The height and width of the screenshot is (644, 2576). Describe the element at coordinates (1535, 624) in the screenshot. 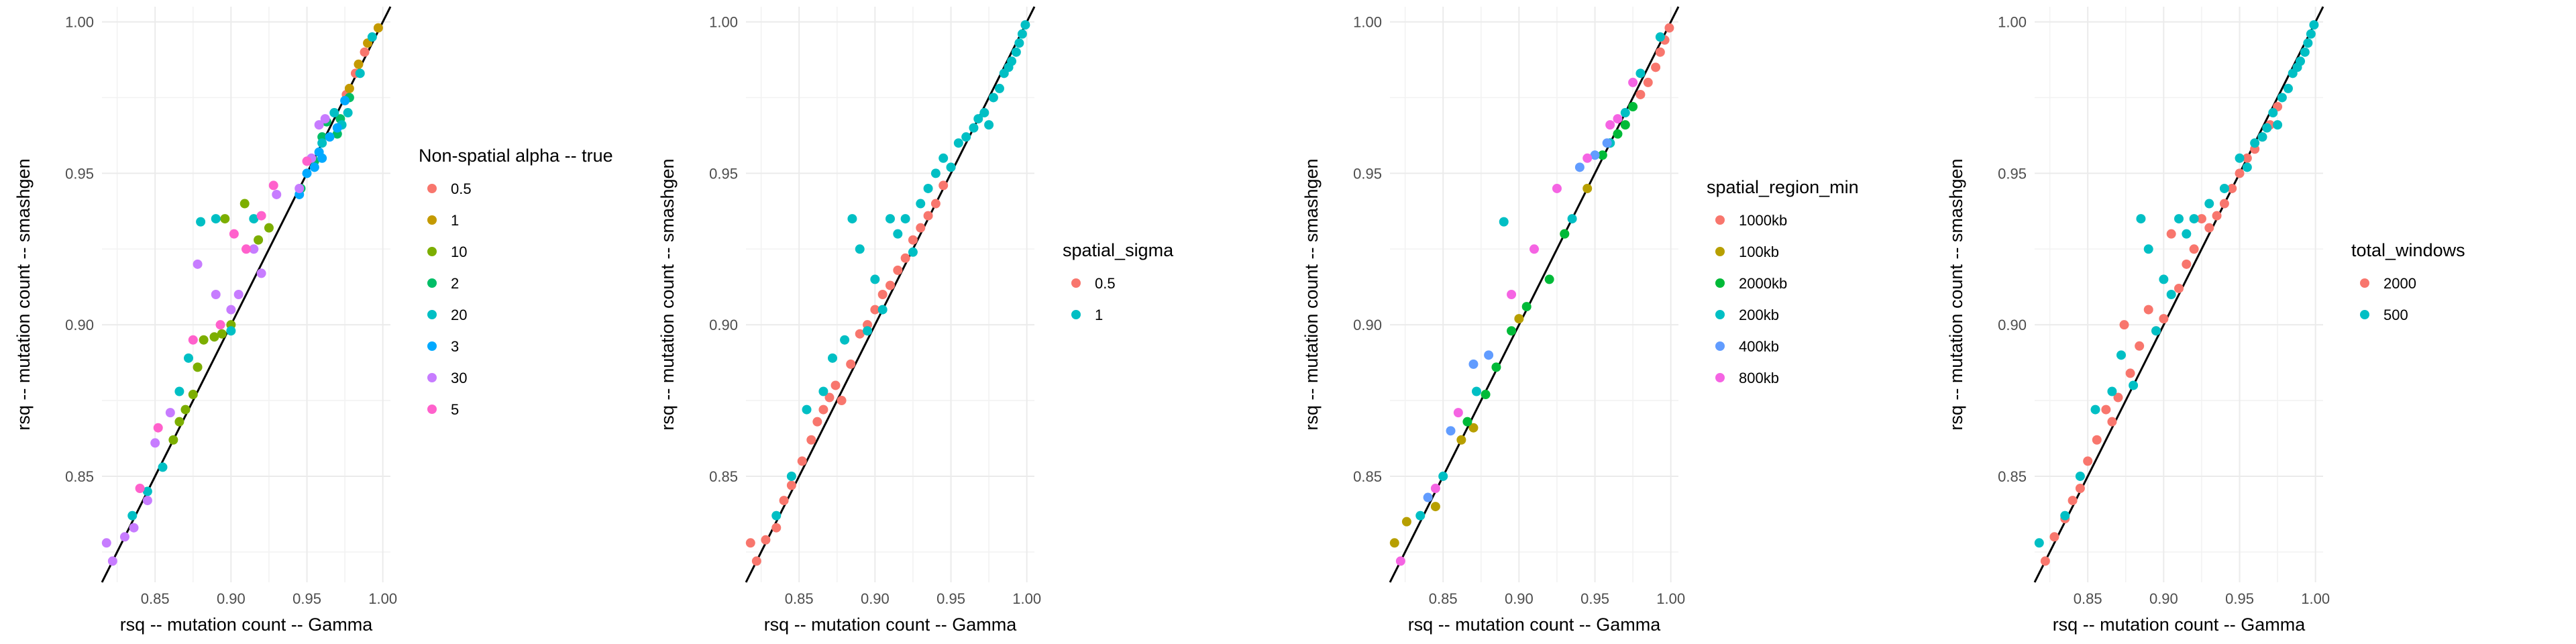

I see `panel-3-x-axis-label: rsq -- mutation count -- Gamma` at that location.